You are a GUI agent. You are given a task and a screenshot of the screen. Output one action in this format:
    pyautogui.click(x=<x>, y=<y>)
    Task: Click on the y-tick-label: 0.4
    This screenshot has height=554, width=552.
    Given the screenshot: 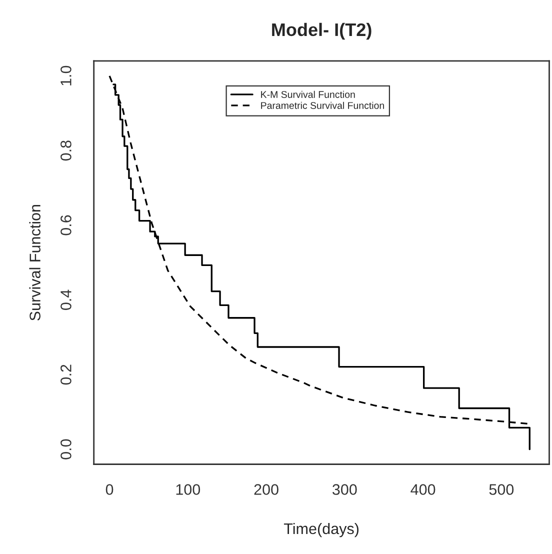 What is the action you would take?
    pyautogui.click(x=66, y=300)
    